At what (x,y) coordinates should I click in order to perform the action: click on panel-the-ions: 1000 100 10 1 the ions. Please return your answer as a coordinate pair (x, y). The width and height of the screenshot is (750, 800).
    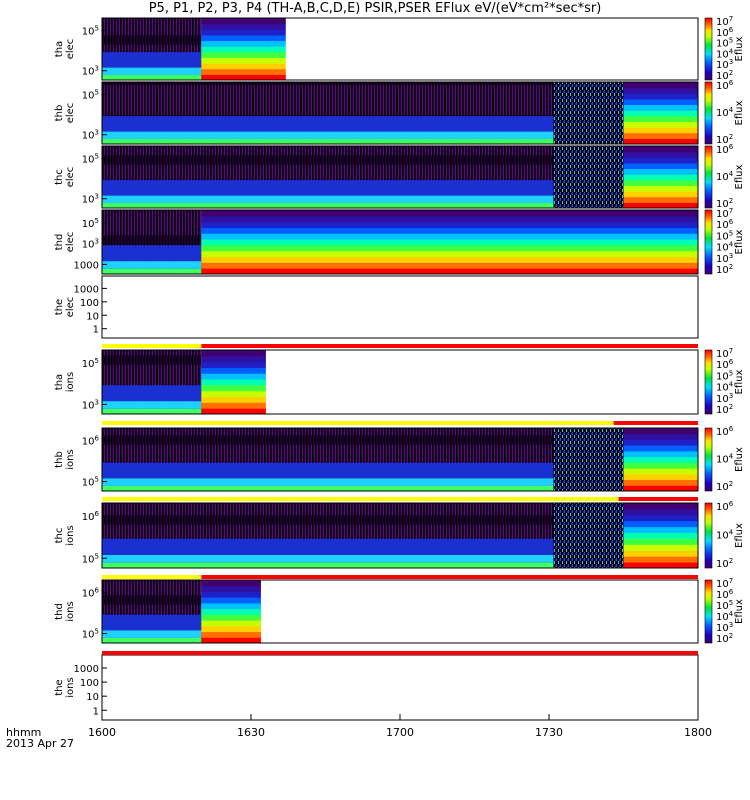
    Looking at the image, I should click on (376, 687).